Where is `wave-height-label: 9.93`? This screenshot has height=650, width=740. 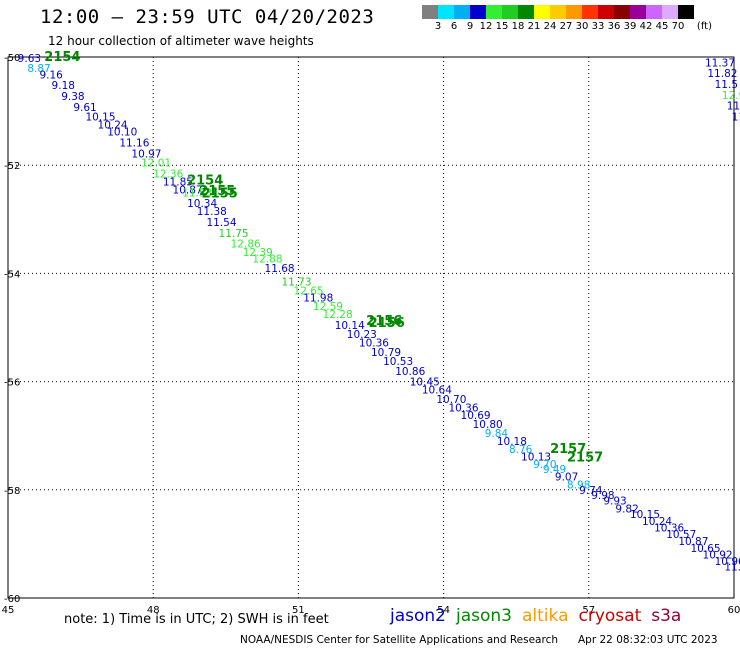 wave-height-label: 9.93 is located at coordinates (614, 502).